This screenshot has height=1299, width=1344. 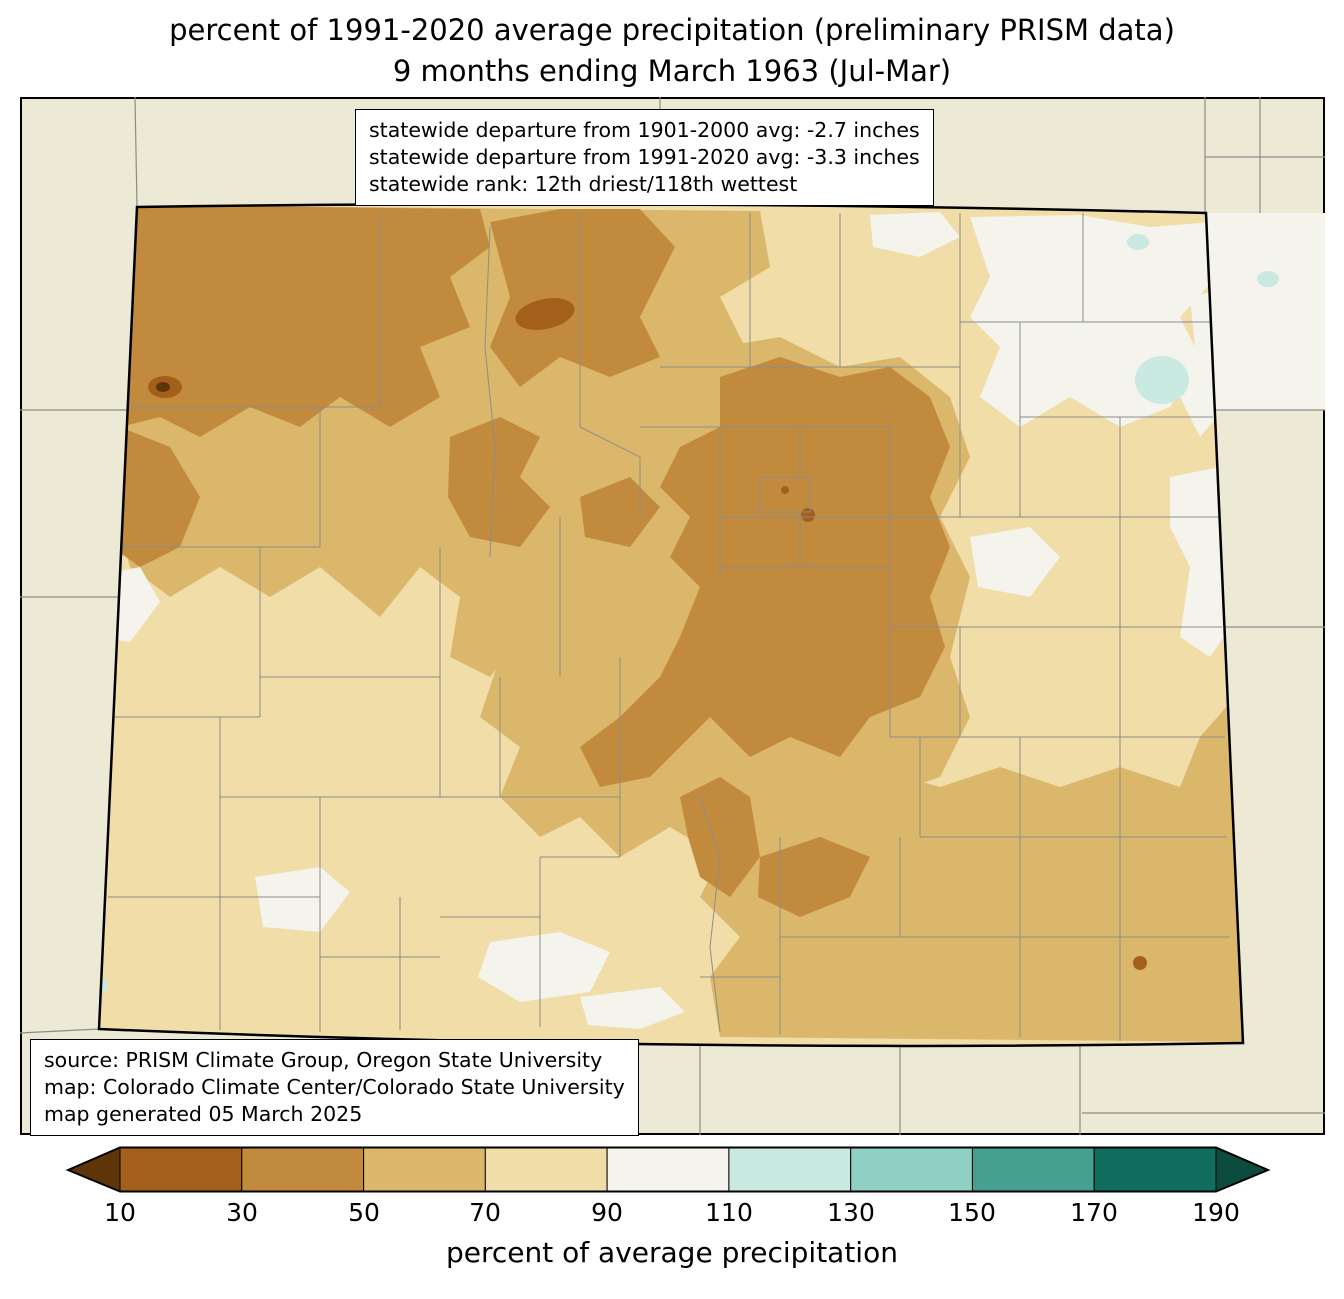 I want to click on outside-ne-light-region, so click(x=1265, y=311).